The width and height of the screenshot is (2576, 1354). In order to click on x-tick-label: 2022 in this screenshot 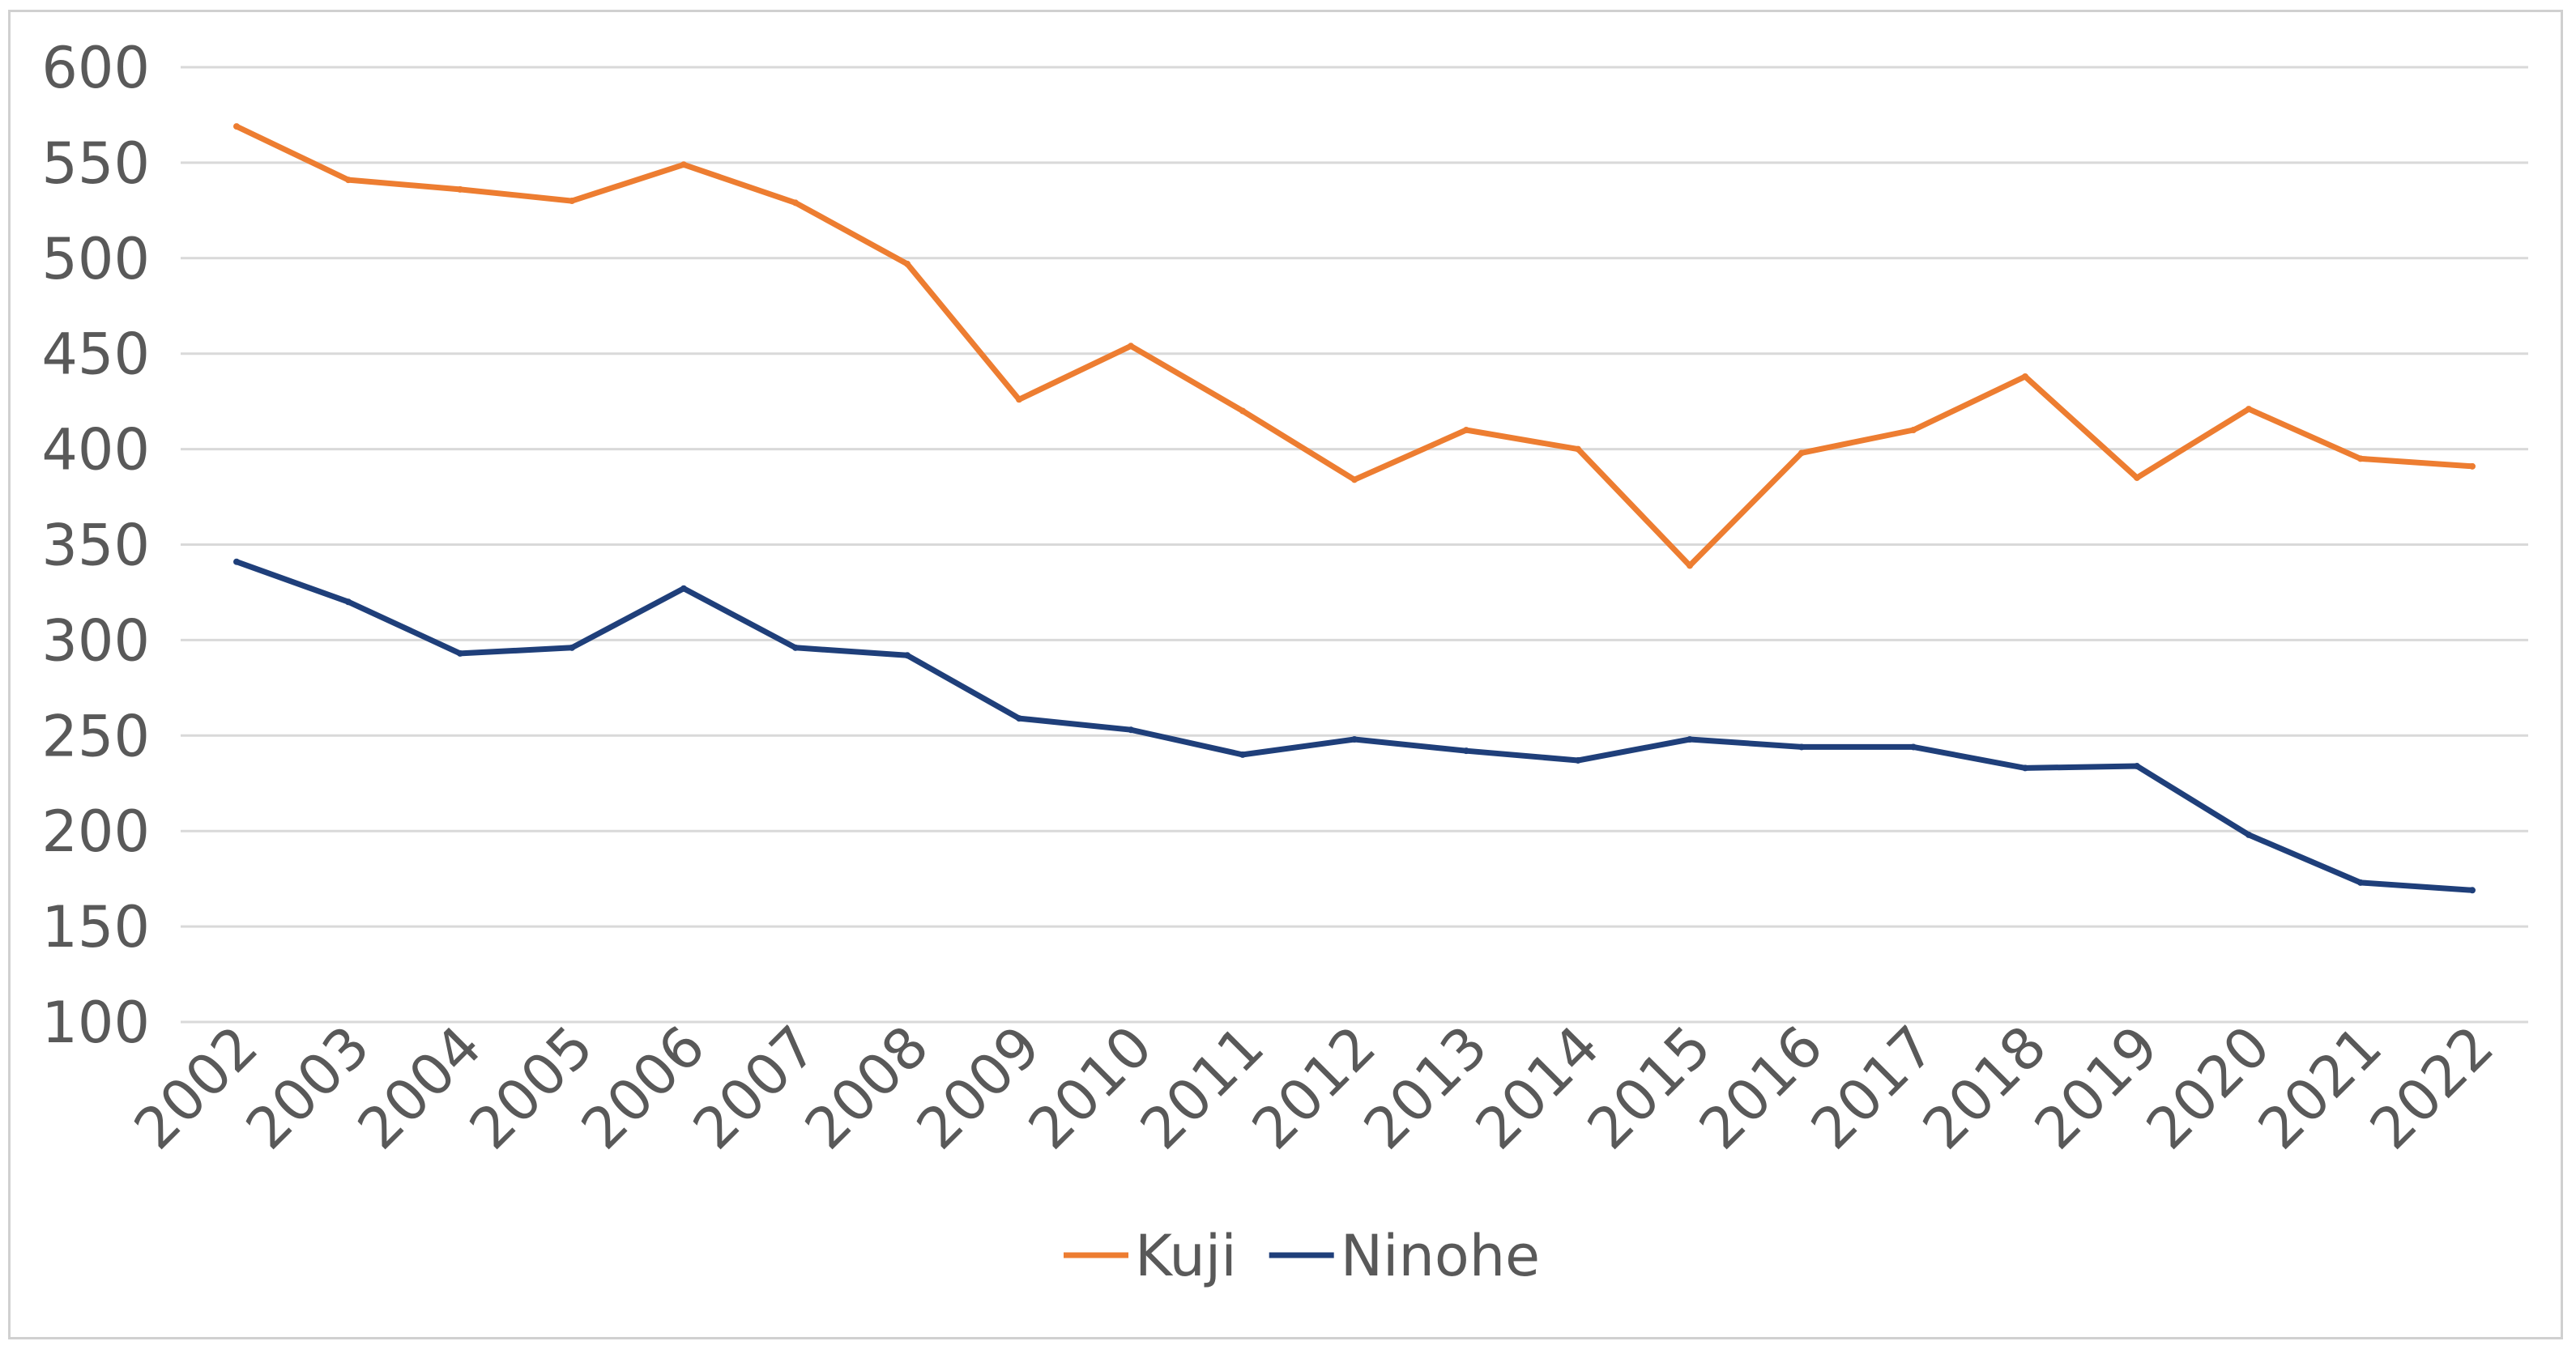, I will do `click(2432, 1087)`.